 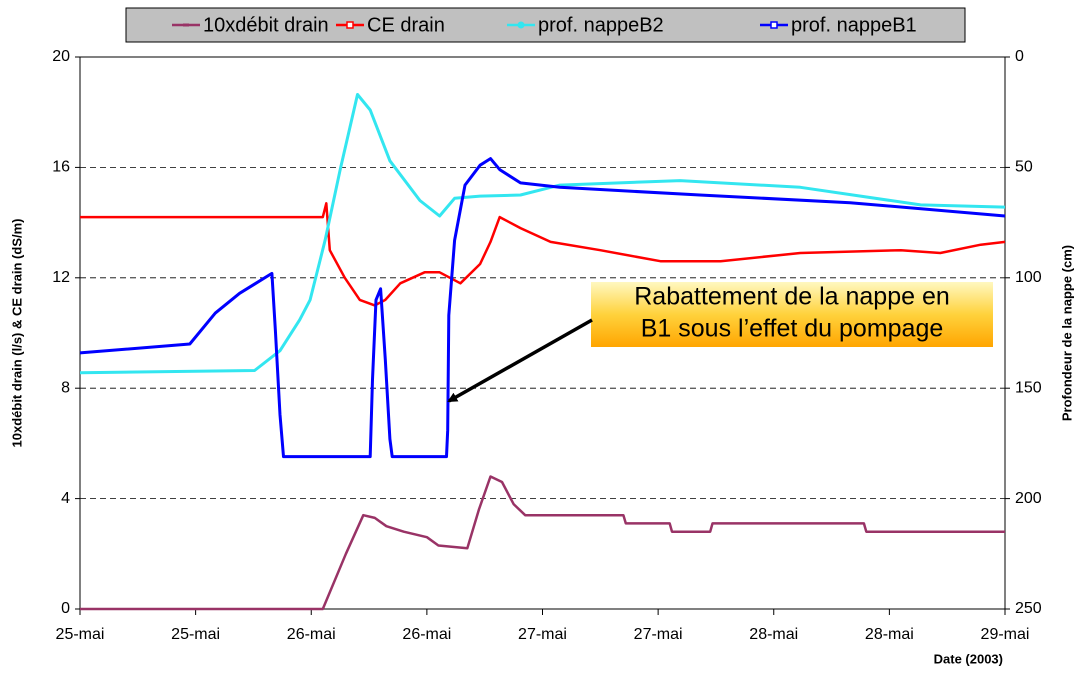 What do you see at coordinates (854, 25) in the screenshot?
I see `legend-label: prof. nappeB1` at bounding box center [854, 25].